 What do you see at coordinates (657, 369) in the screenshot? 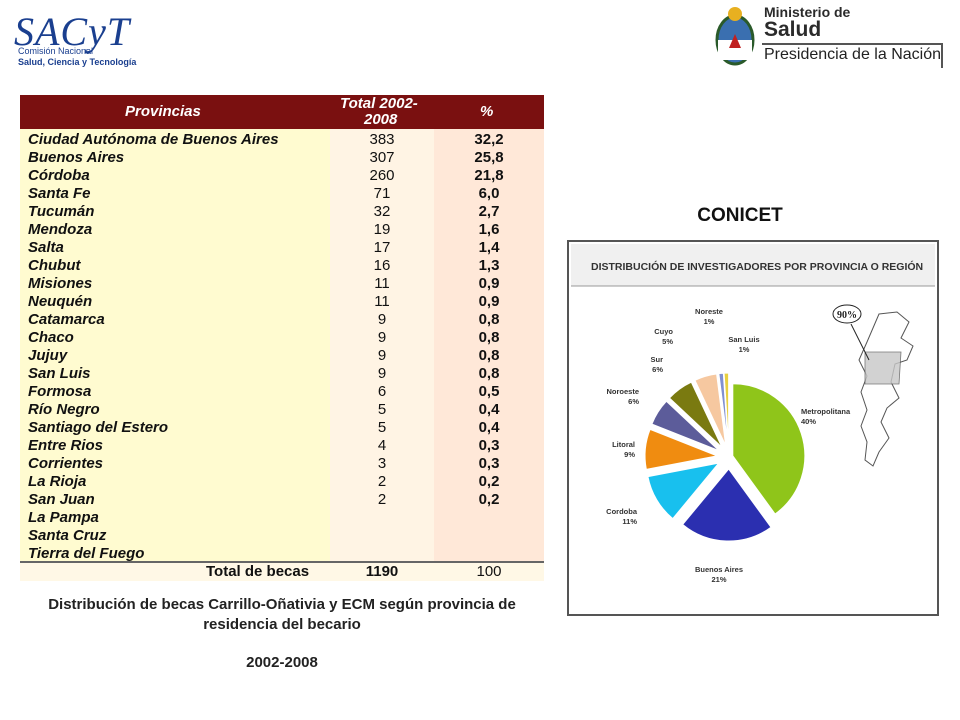
I see `pie-pct-label: 6%` at bounding box center [657, 369].